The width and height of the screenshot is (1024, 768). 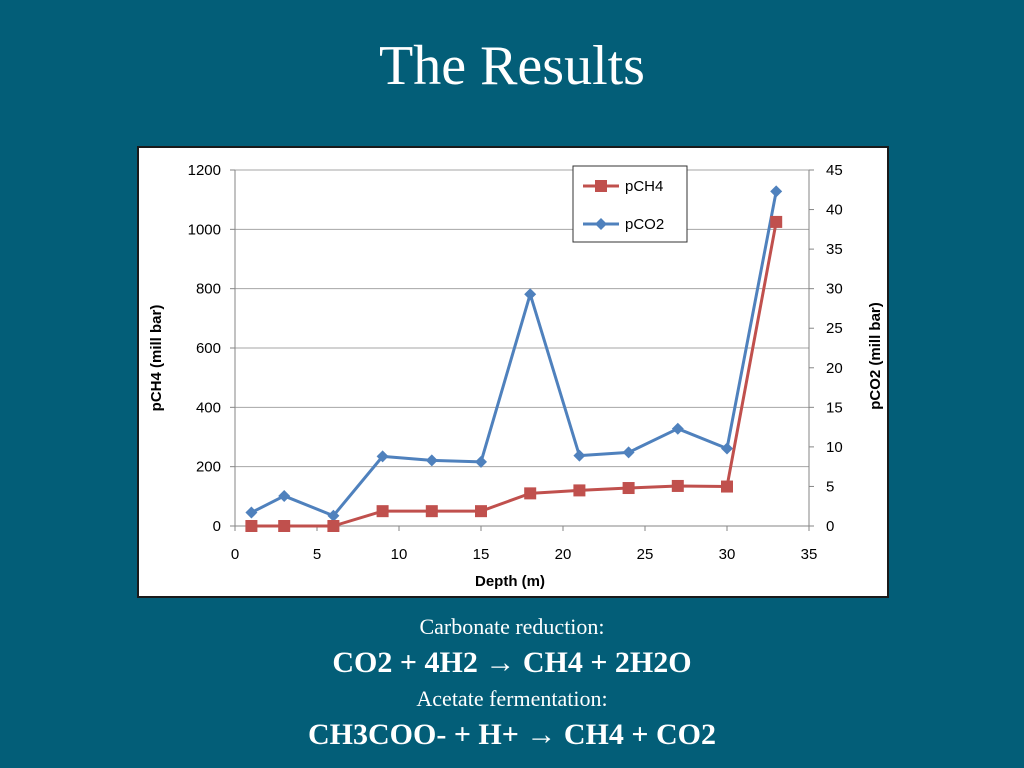 I want to click on y2-tick-label: 25, so click(x=834, y=328).